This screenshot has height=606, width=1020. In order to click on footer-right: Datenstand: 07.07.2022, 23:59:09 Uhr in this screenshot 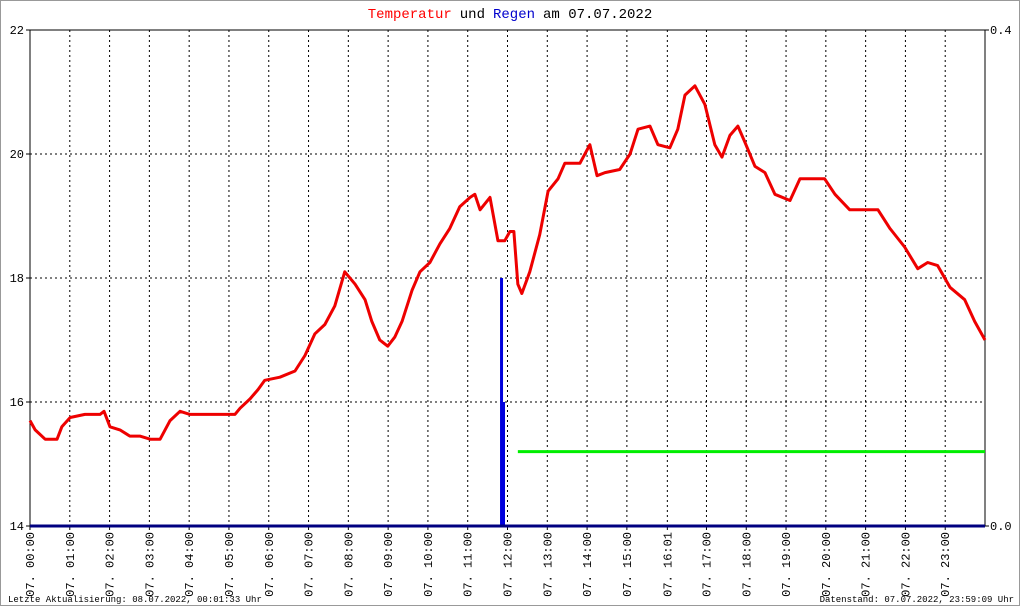, I will do `click(917, 600)`.